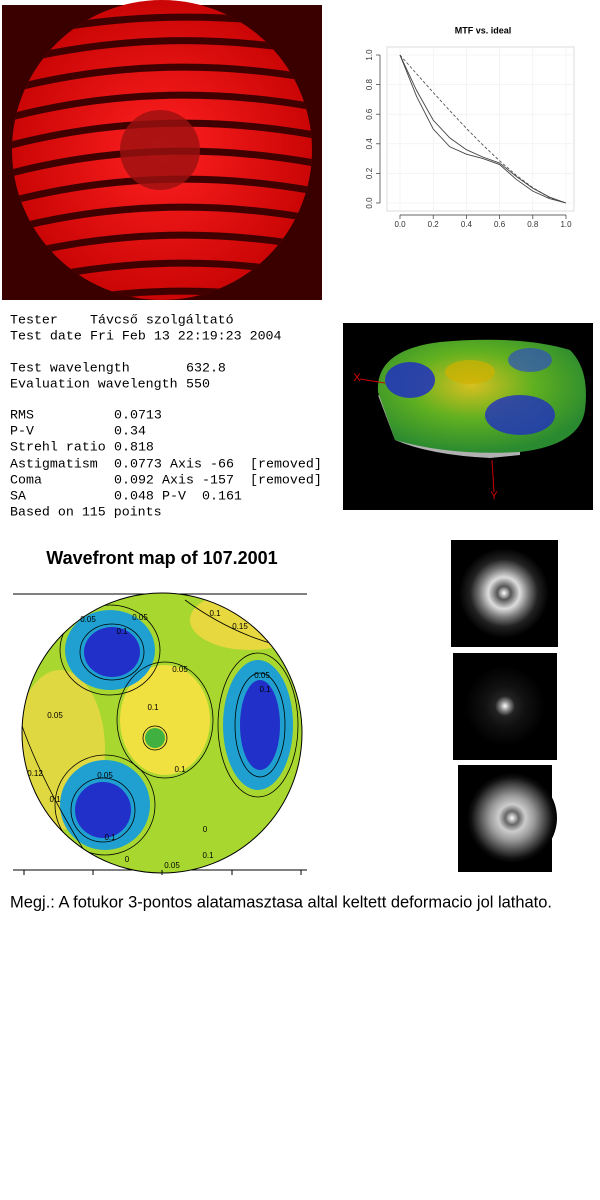  I want to click on report-text: 0.048, so click(134, 496).